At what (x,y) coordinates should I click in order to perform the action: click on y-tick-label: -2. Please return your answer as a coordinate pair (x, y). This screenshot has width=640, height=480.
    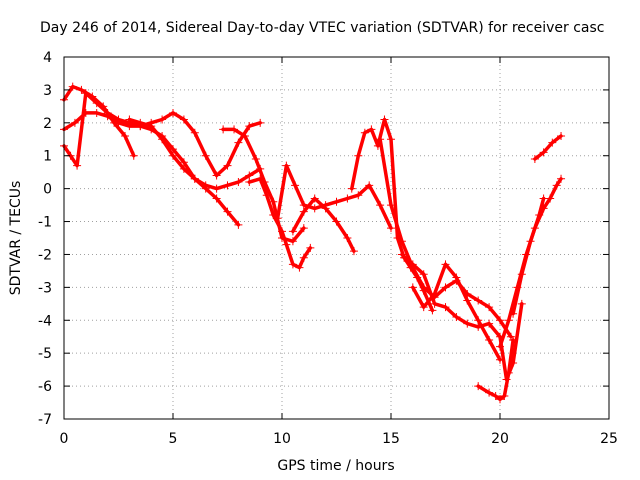
    Looking at the image, I should click on (45, 255).